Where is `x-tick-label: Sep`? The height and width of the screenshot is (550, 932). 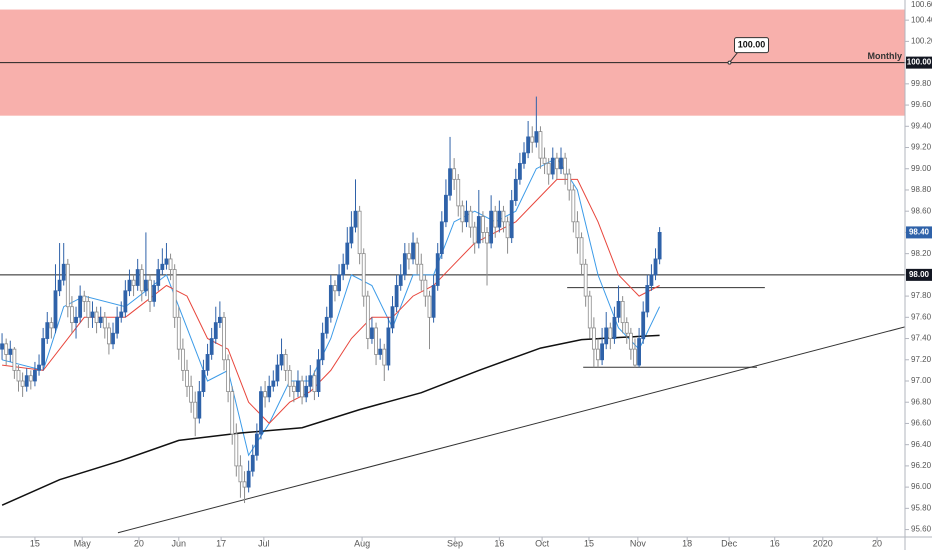 x-tick-label: Sep is located at coordinates (455, 543).